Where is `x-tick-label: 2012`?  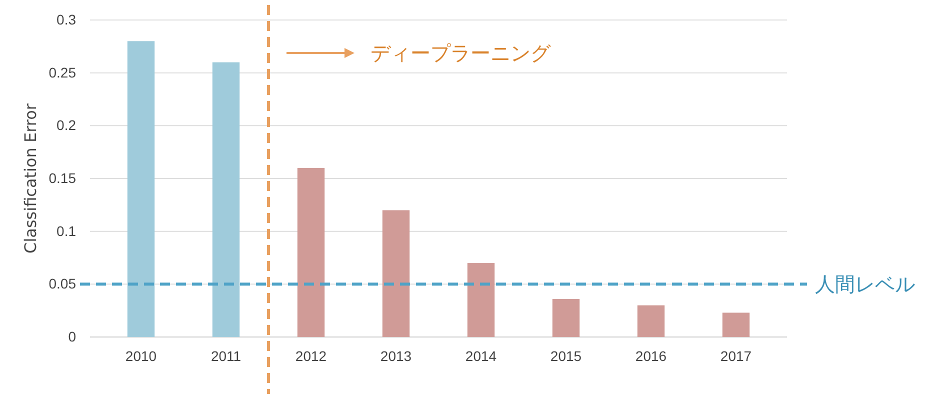 x-tick-label: 2012 is located at coordinates (311, 356).